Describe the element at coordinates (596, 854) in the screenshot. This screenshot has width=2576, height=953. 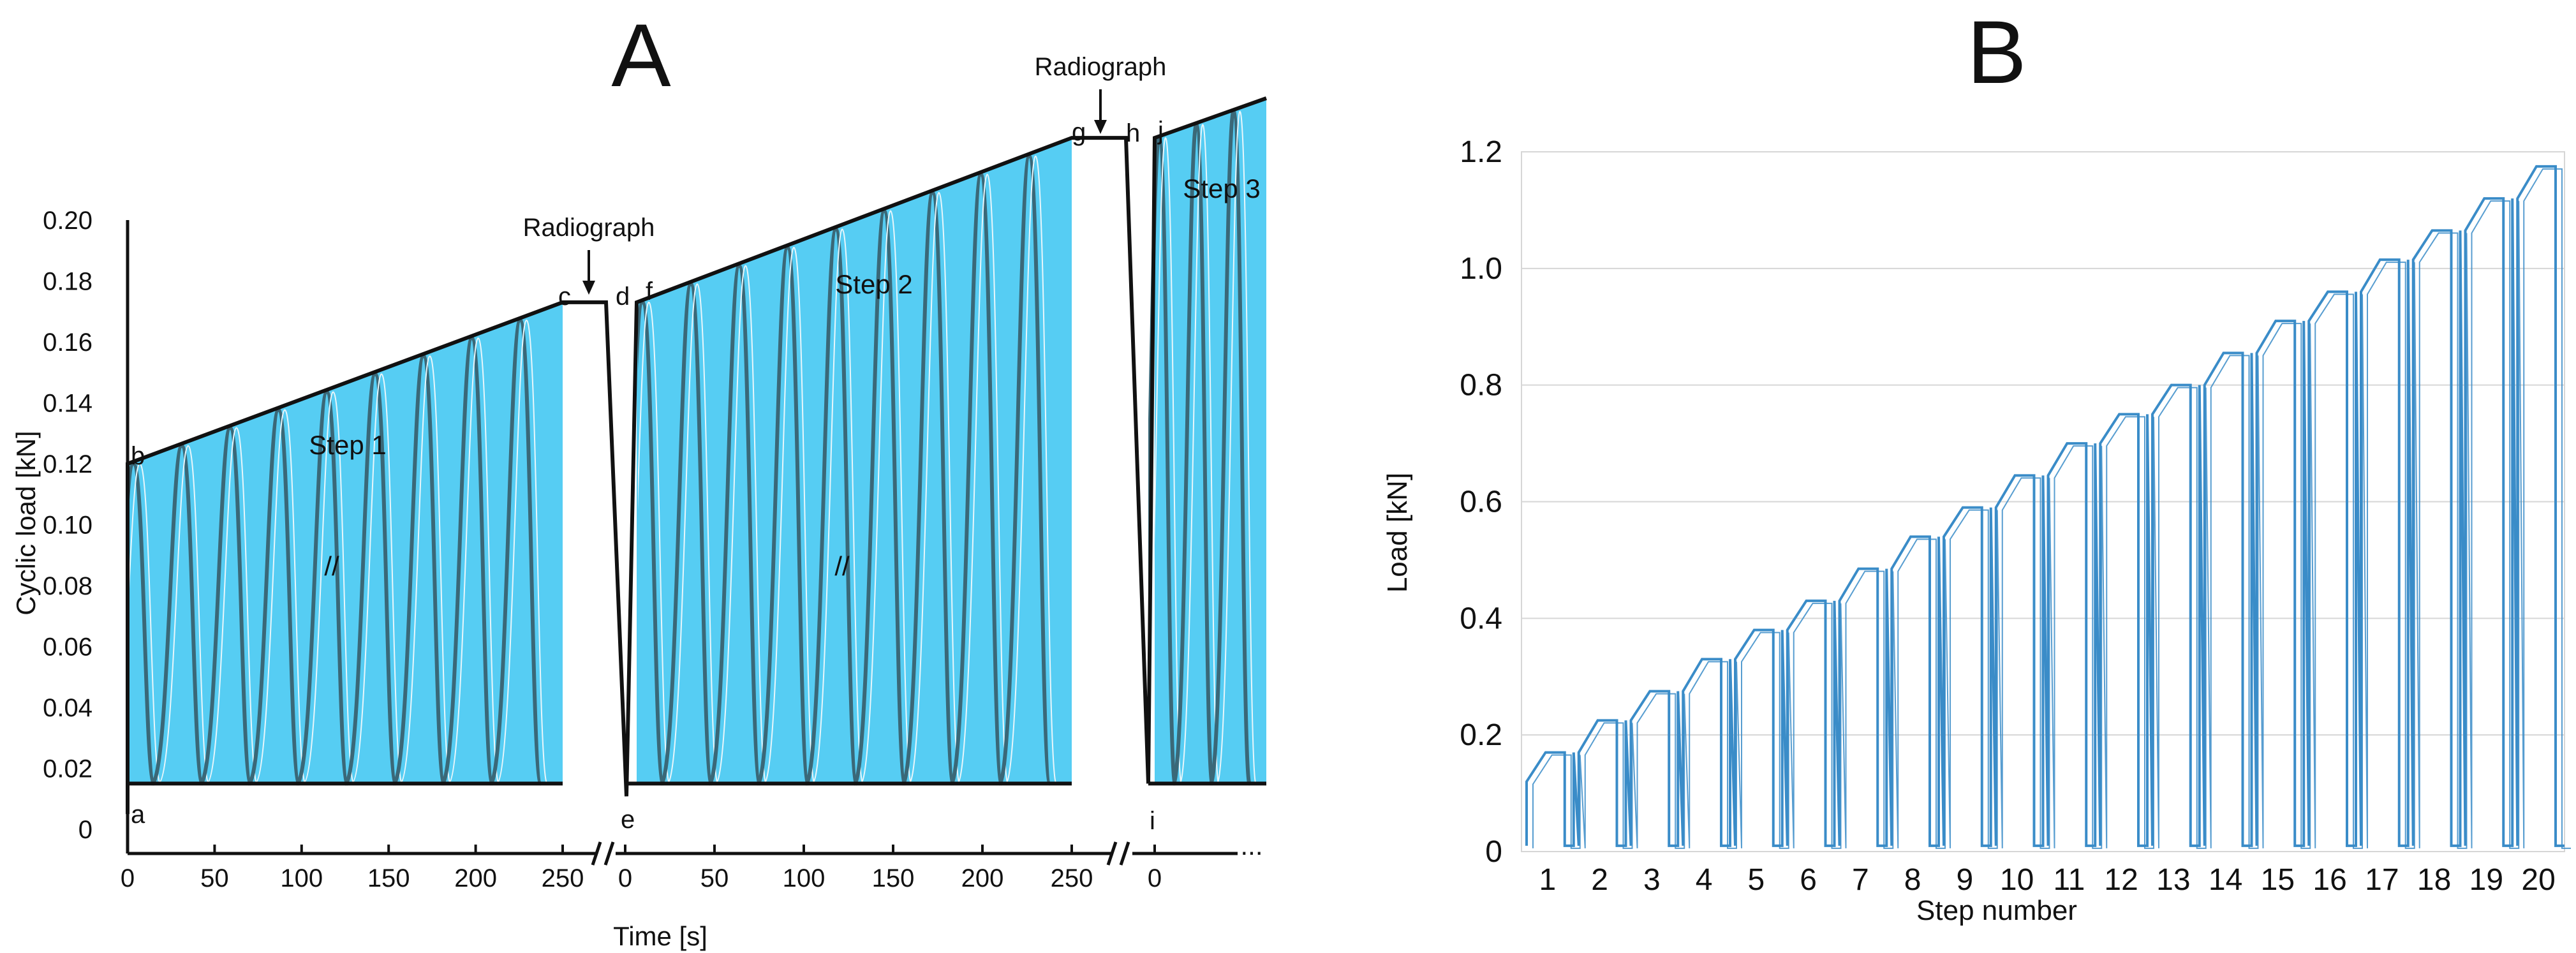
I see `axis-break-1a` at that location.